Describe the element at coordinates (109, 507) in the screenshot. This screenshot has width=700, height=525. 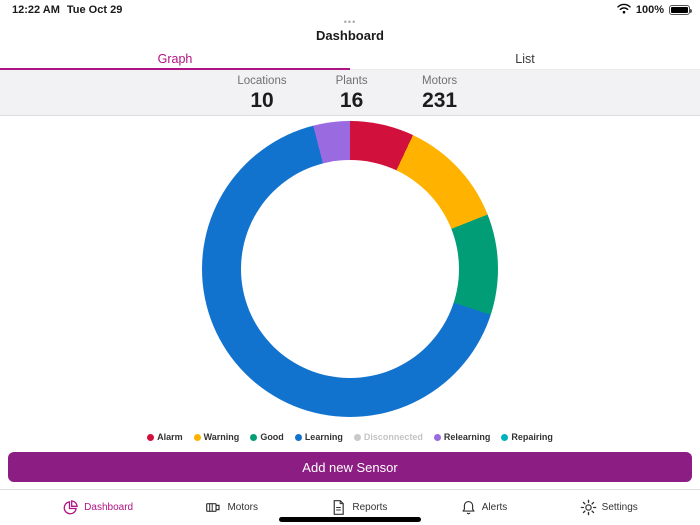
I see `nav-label: Dashboard` at that location.